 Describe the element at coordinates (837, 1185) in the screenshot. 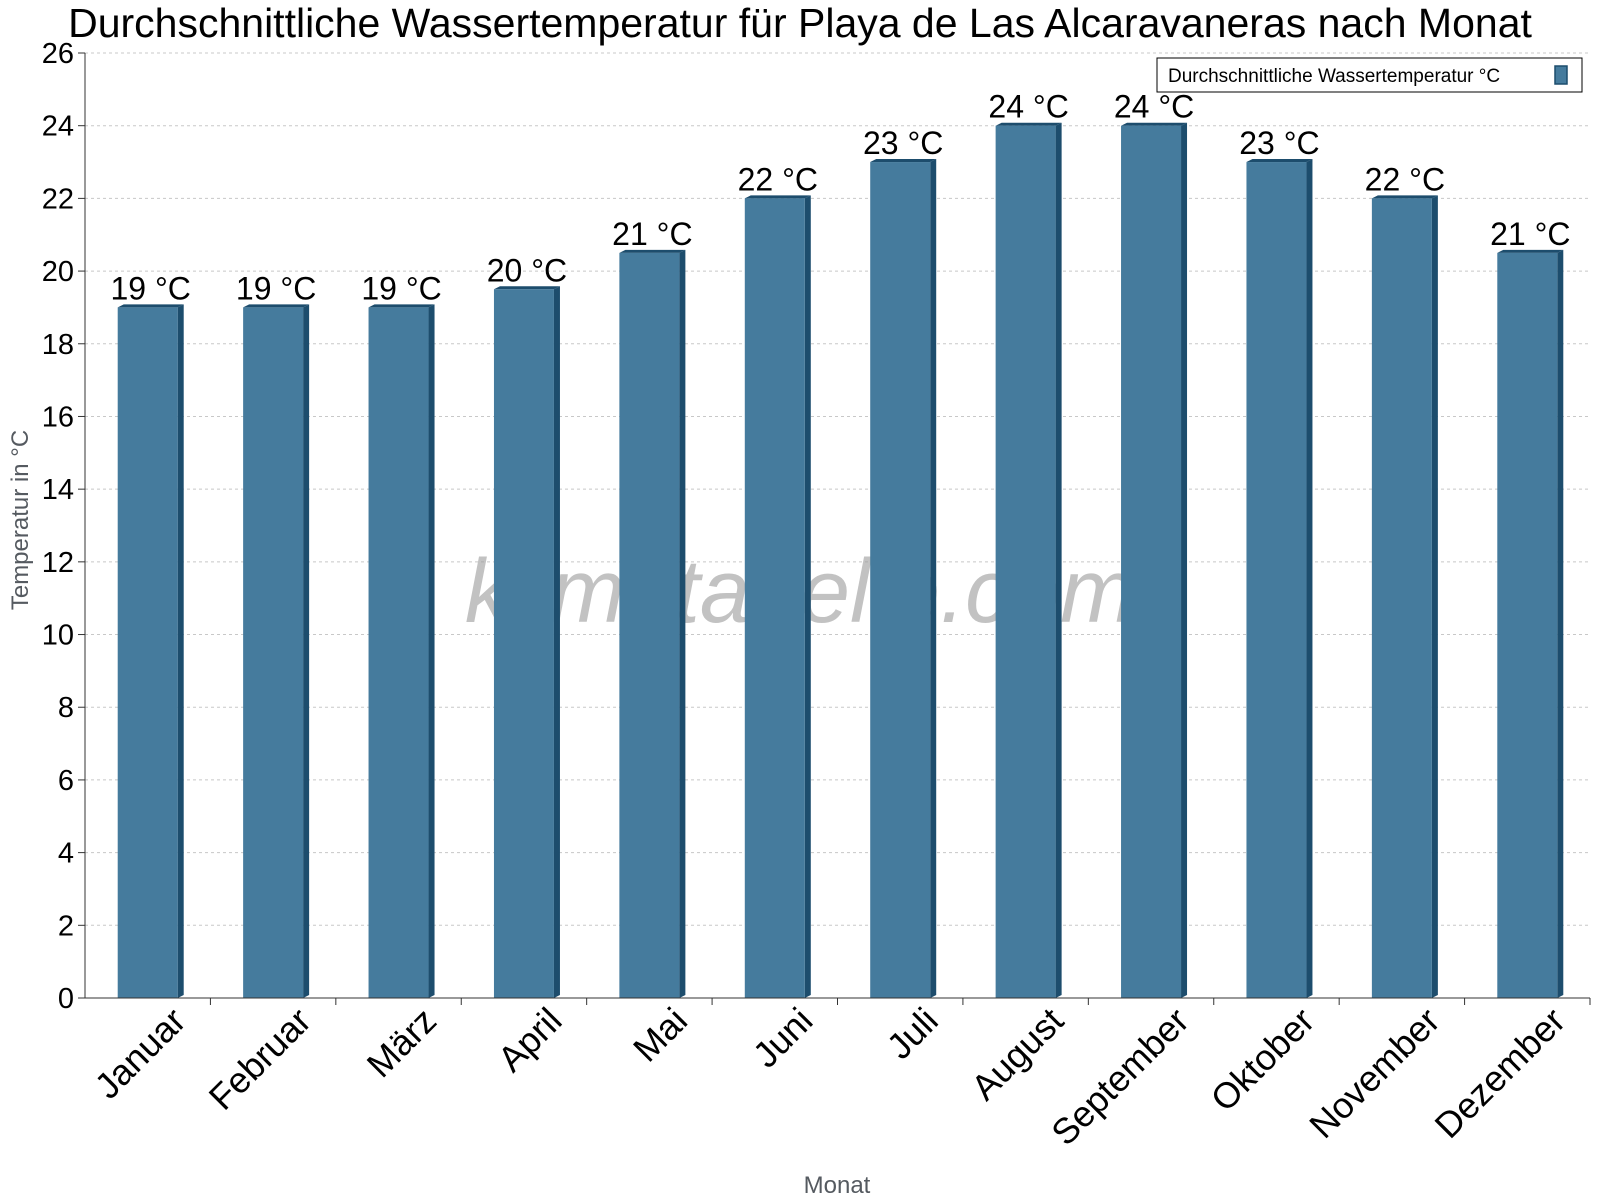

I see `x-axis-label: Monat` at that location.